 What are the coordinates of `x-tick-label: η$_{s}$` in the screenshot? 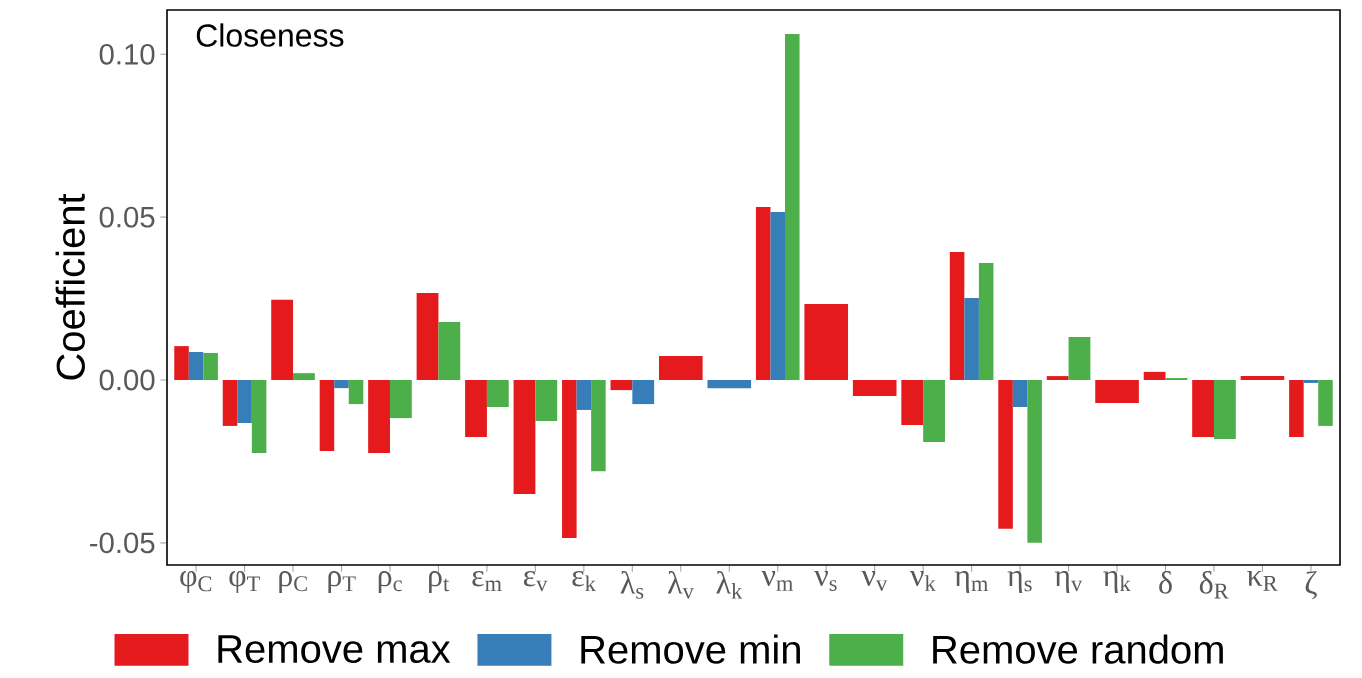 It's located at (1019, 582).